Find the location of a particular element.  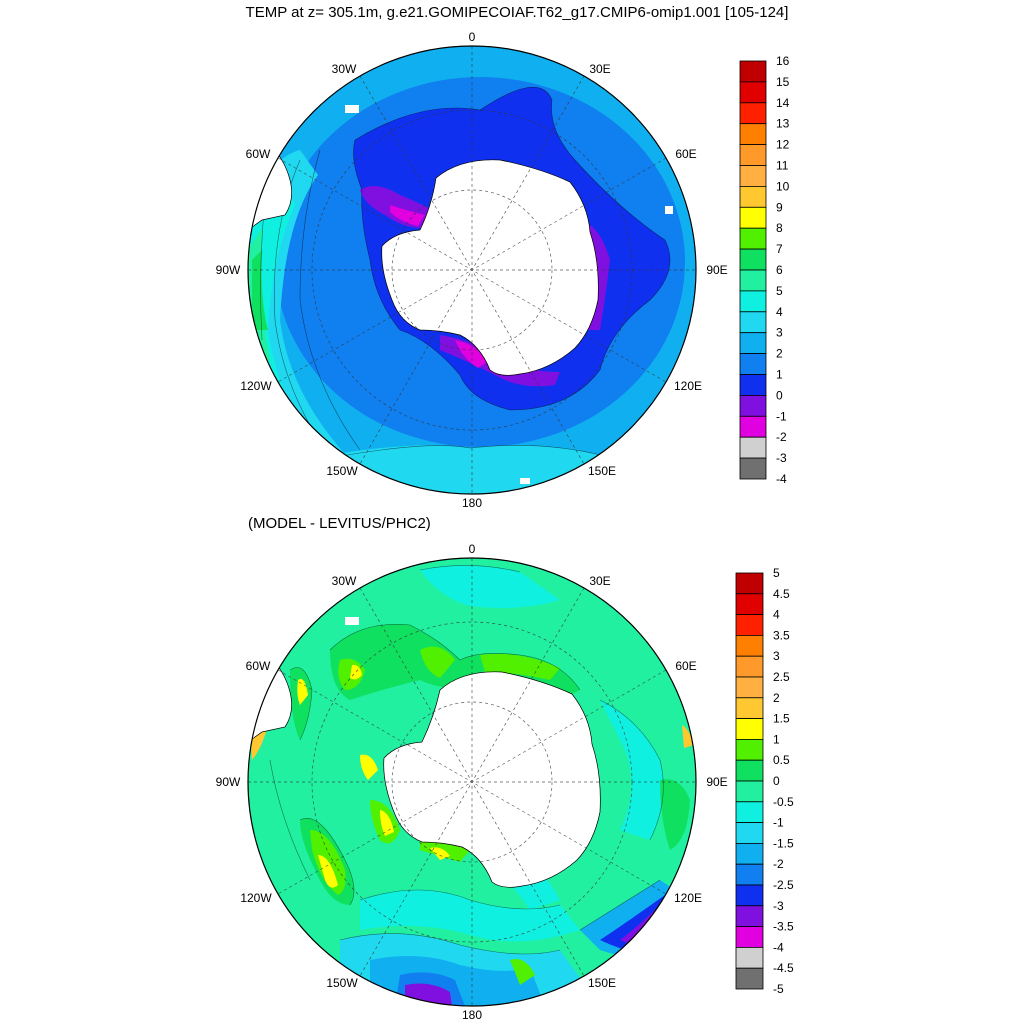

top-colorbar-label: -4 is located at coordinates (781, 479).